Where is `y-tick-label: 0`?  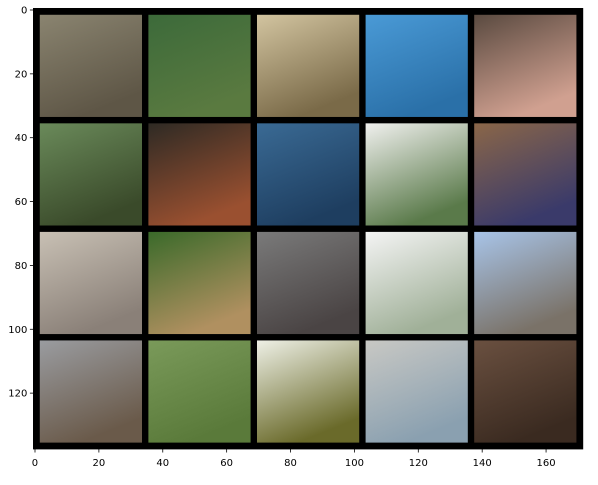 y-tick-label: 0 is located at coordinates (24, 10).